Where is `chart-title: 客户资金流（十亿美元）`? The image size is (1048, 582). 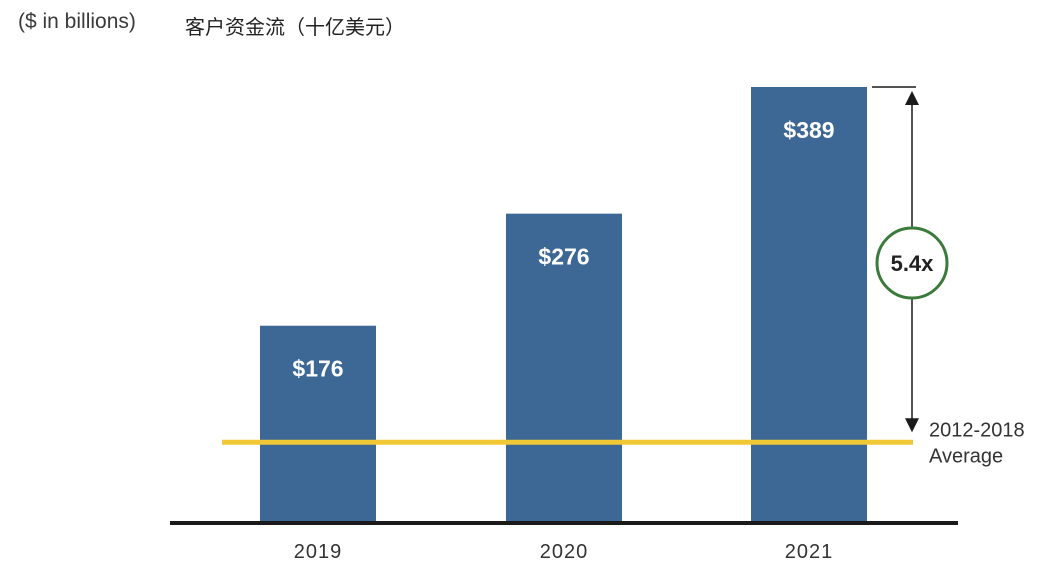
chart-title: 客户资金流（十亿美元） is located at coordinates (295, 27).